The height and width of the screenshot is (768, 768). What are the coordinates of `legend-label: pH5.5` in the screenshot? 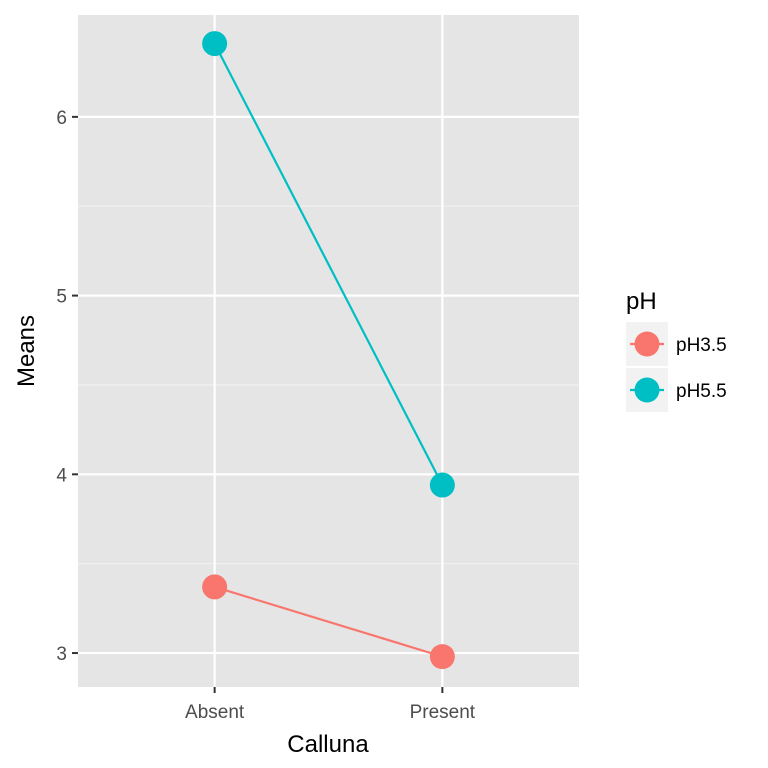 It's located at (701, 391).